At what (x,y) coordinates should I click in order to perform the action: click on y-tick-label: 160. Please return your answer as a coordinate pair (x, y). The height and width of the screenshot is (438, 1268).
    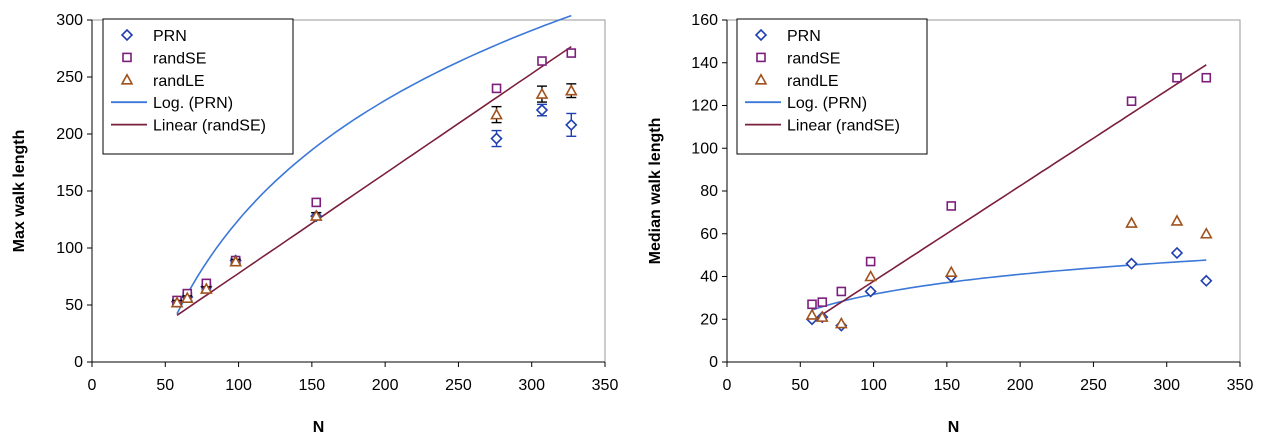
    Looking at the image, I should click on (704, 20).